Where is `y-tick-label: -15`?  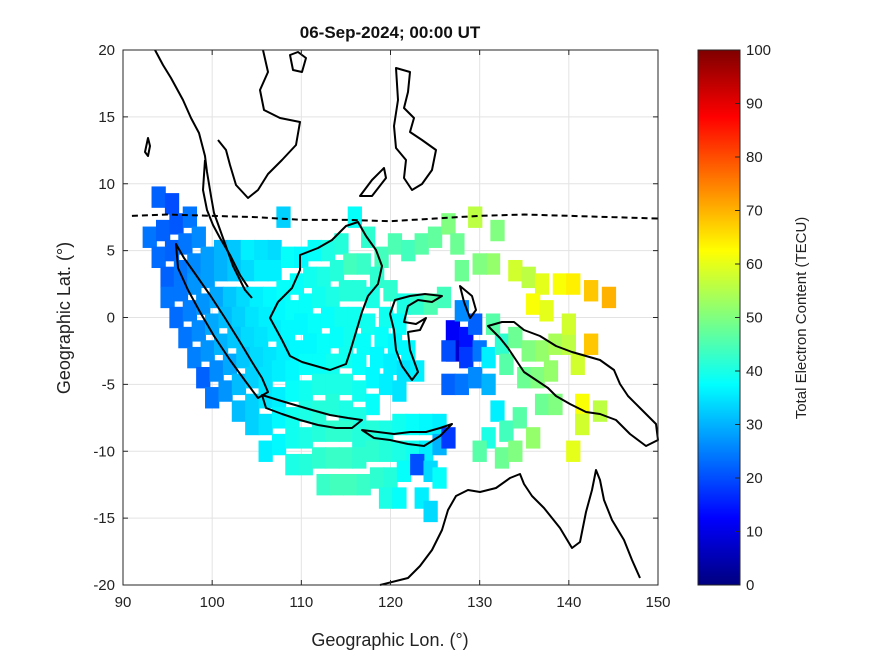 y-tick-label: -15 is located at coordinates (104, 518).